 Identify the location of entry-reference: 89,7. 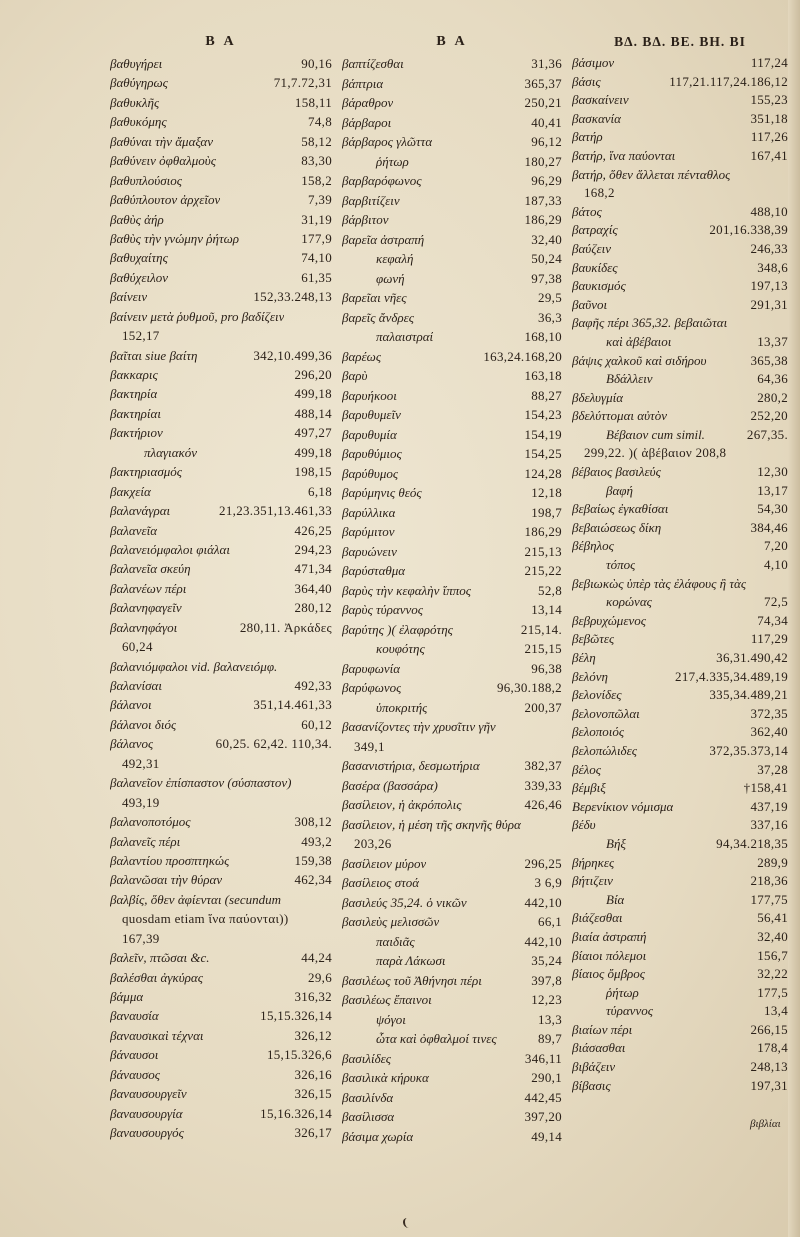
(550, 1038).